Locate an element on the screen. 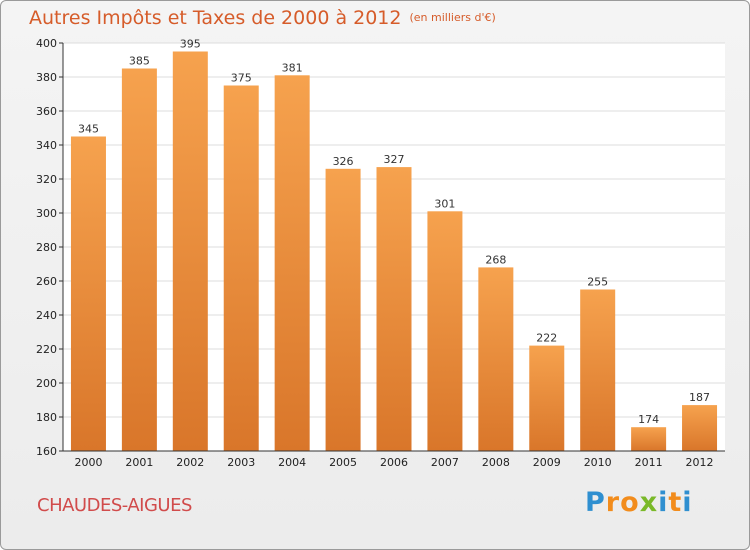  bar-2001 is located at coordinates (139, 259).